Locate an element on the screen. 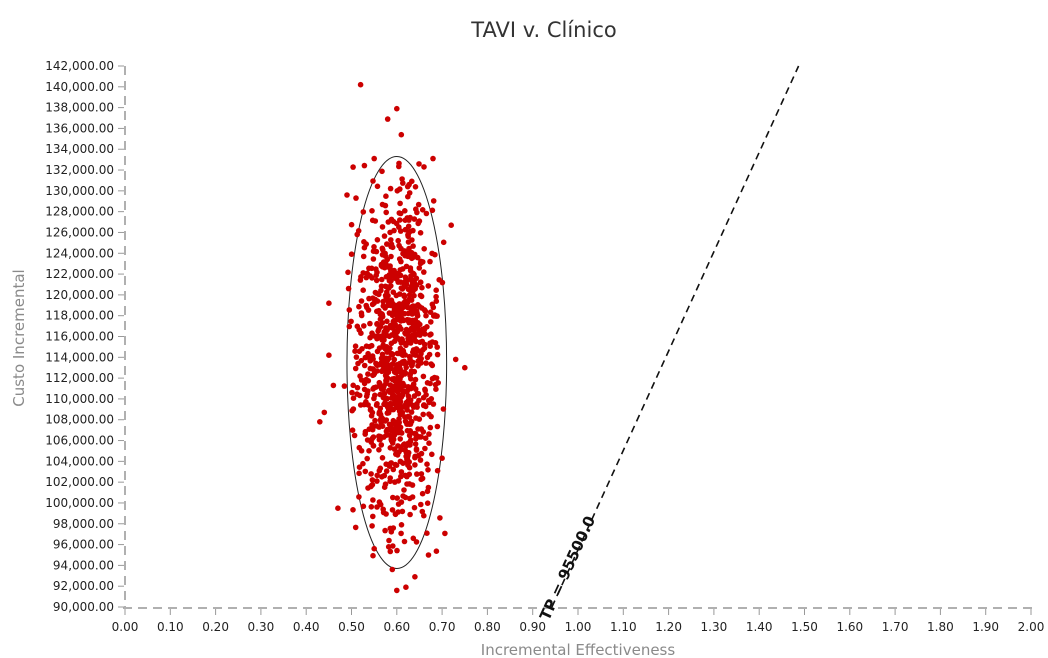 This screenshot has width=1048, height=658. y-tick-label: 138,000.00 is located at coordinates (79, 108).